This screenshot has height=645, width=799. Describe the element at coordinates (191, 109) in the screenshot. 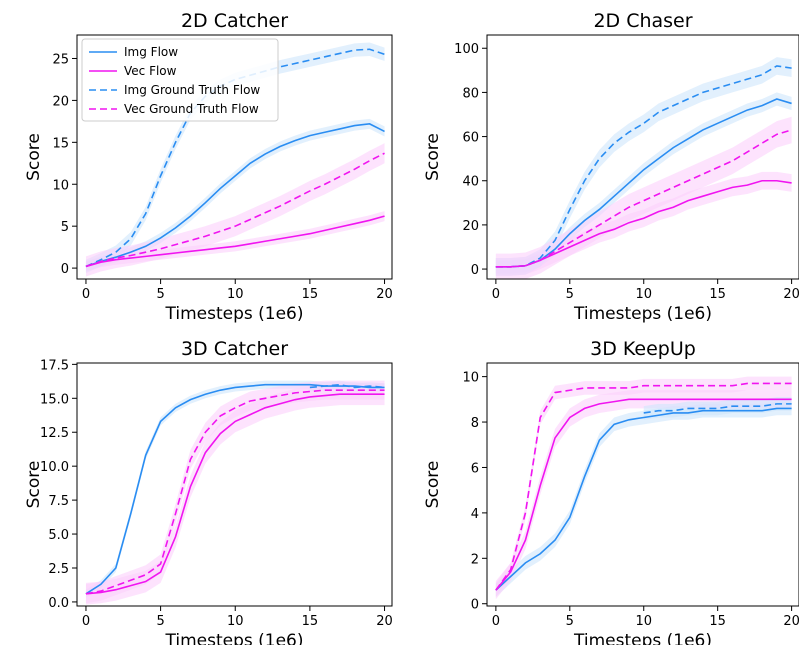

I see `legend-entry: Vec Ground Truth Flow` at that location.